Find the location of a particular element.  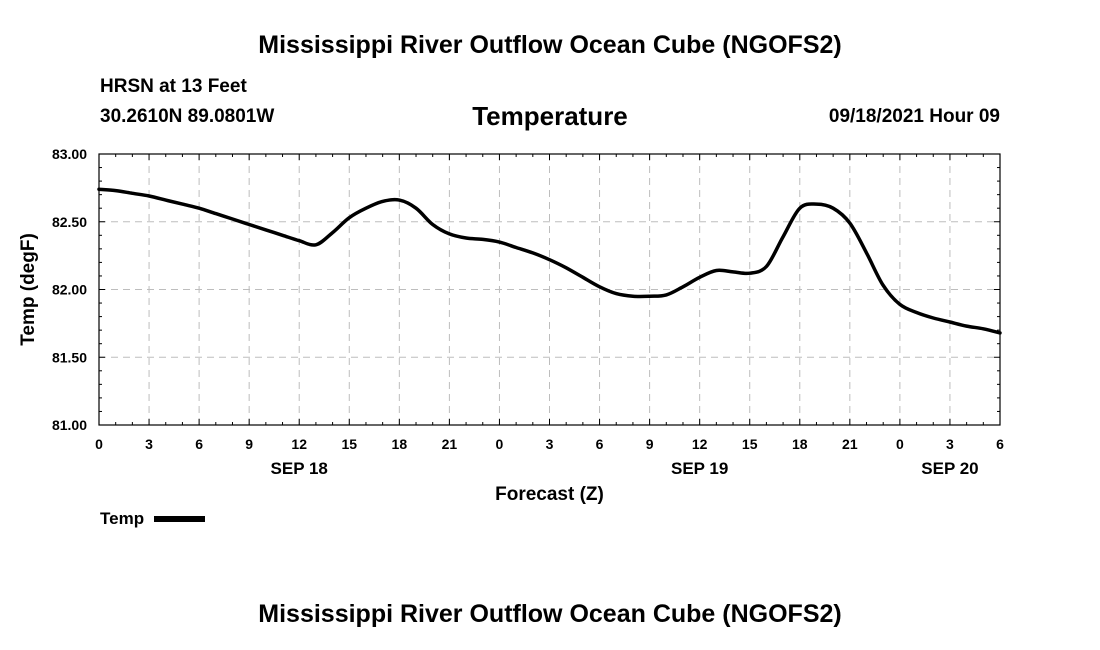

legend: Temp is located at coordinates (153, 519).